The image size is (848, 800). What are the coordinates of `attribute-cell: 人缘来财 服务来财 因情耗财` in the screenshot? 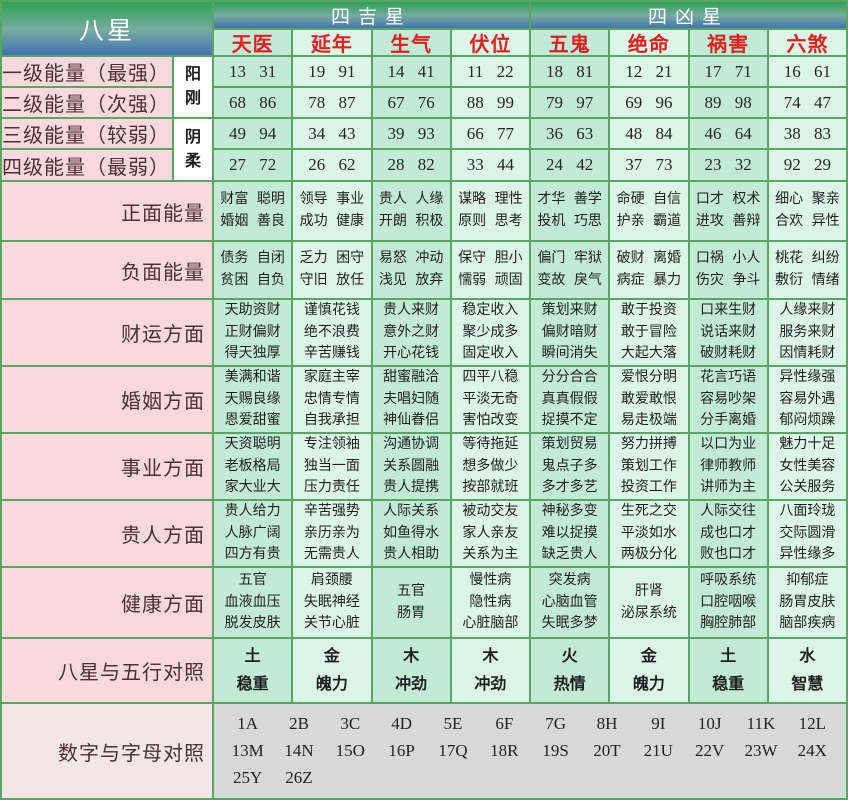 It's located at (807, 332).